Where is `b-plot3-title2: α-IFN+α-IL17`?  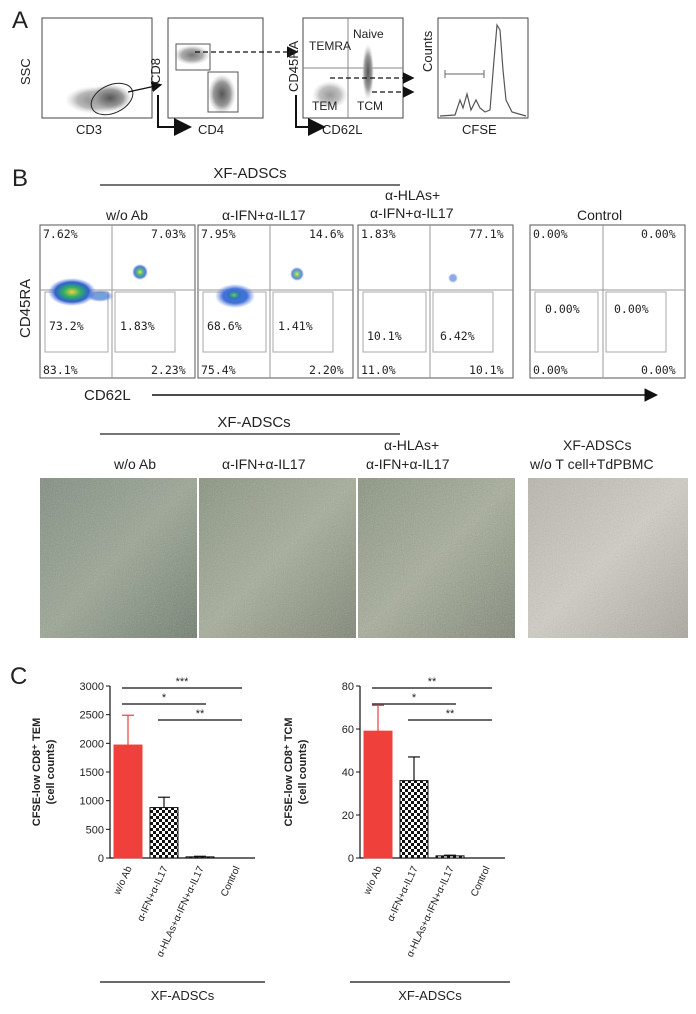 b-plot3-title2: α-IFN+α-IL17 is located at coordinates (412, 213).